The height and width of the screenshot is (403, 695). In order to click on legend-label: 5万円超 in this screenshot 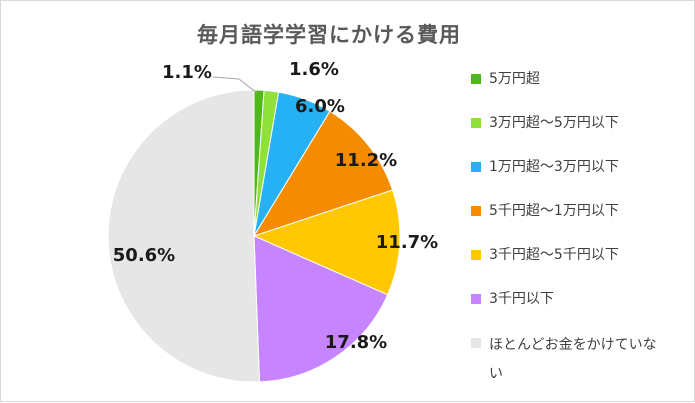, I will do `click(514, 79)`.